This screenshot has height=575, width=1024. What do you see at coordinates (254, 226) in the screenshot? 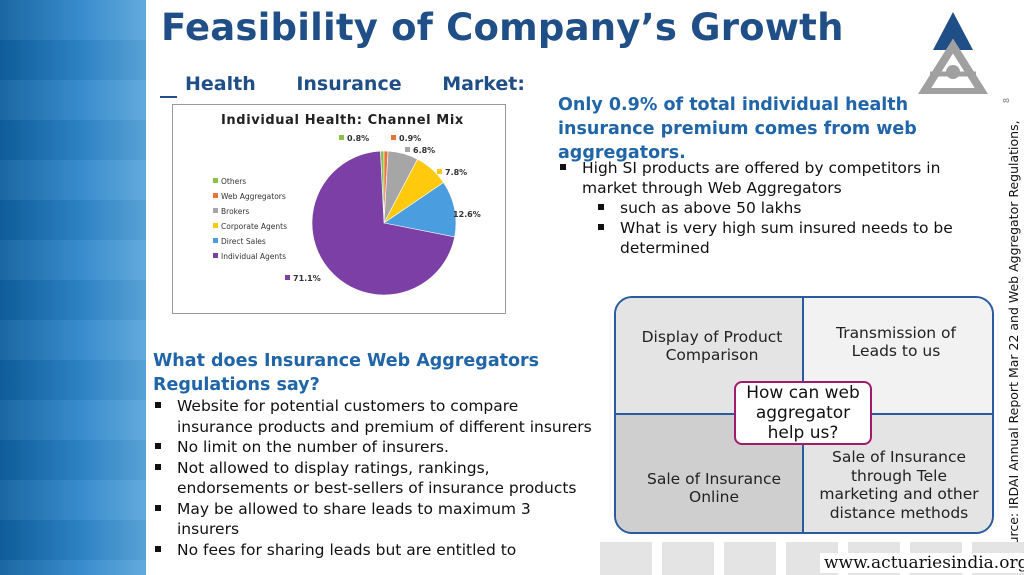
I see `legend-entry: Corporate Agents` at bounding box center [254, 226].